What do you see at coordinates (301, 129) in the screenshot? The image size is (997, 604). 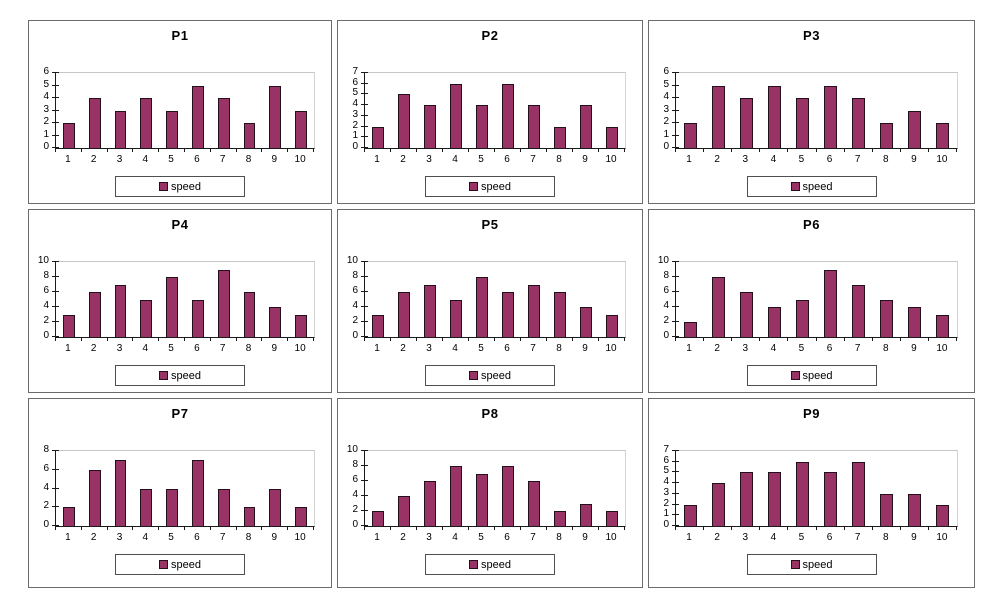 I see `bar-p1-cat10` at bounding box center [301, 129].